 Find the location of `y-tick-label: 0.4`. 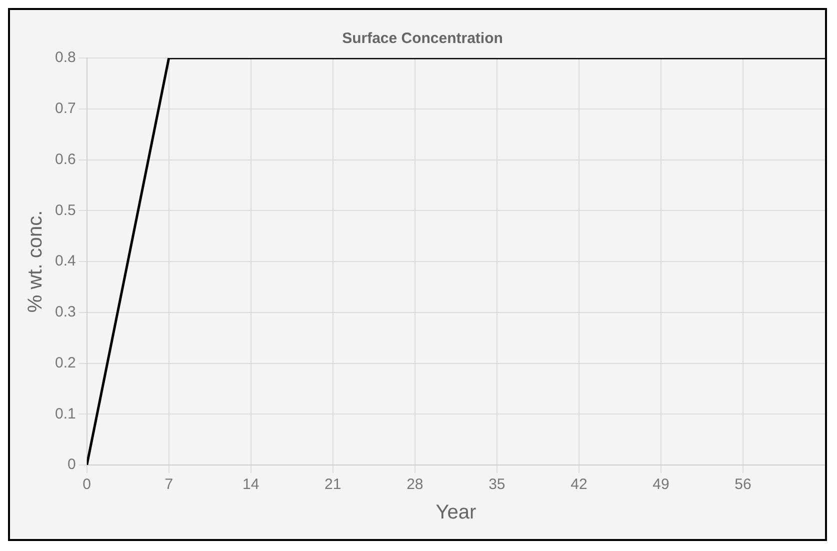

y-tick-label: 0.4 is located at coordinates (65, 261).